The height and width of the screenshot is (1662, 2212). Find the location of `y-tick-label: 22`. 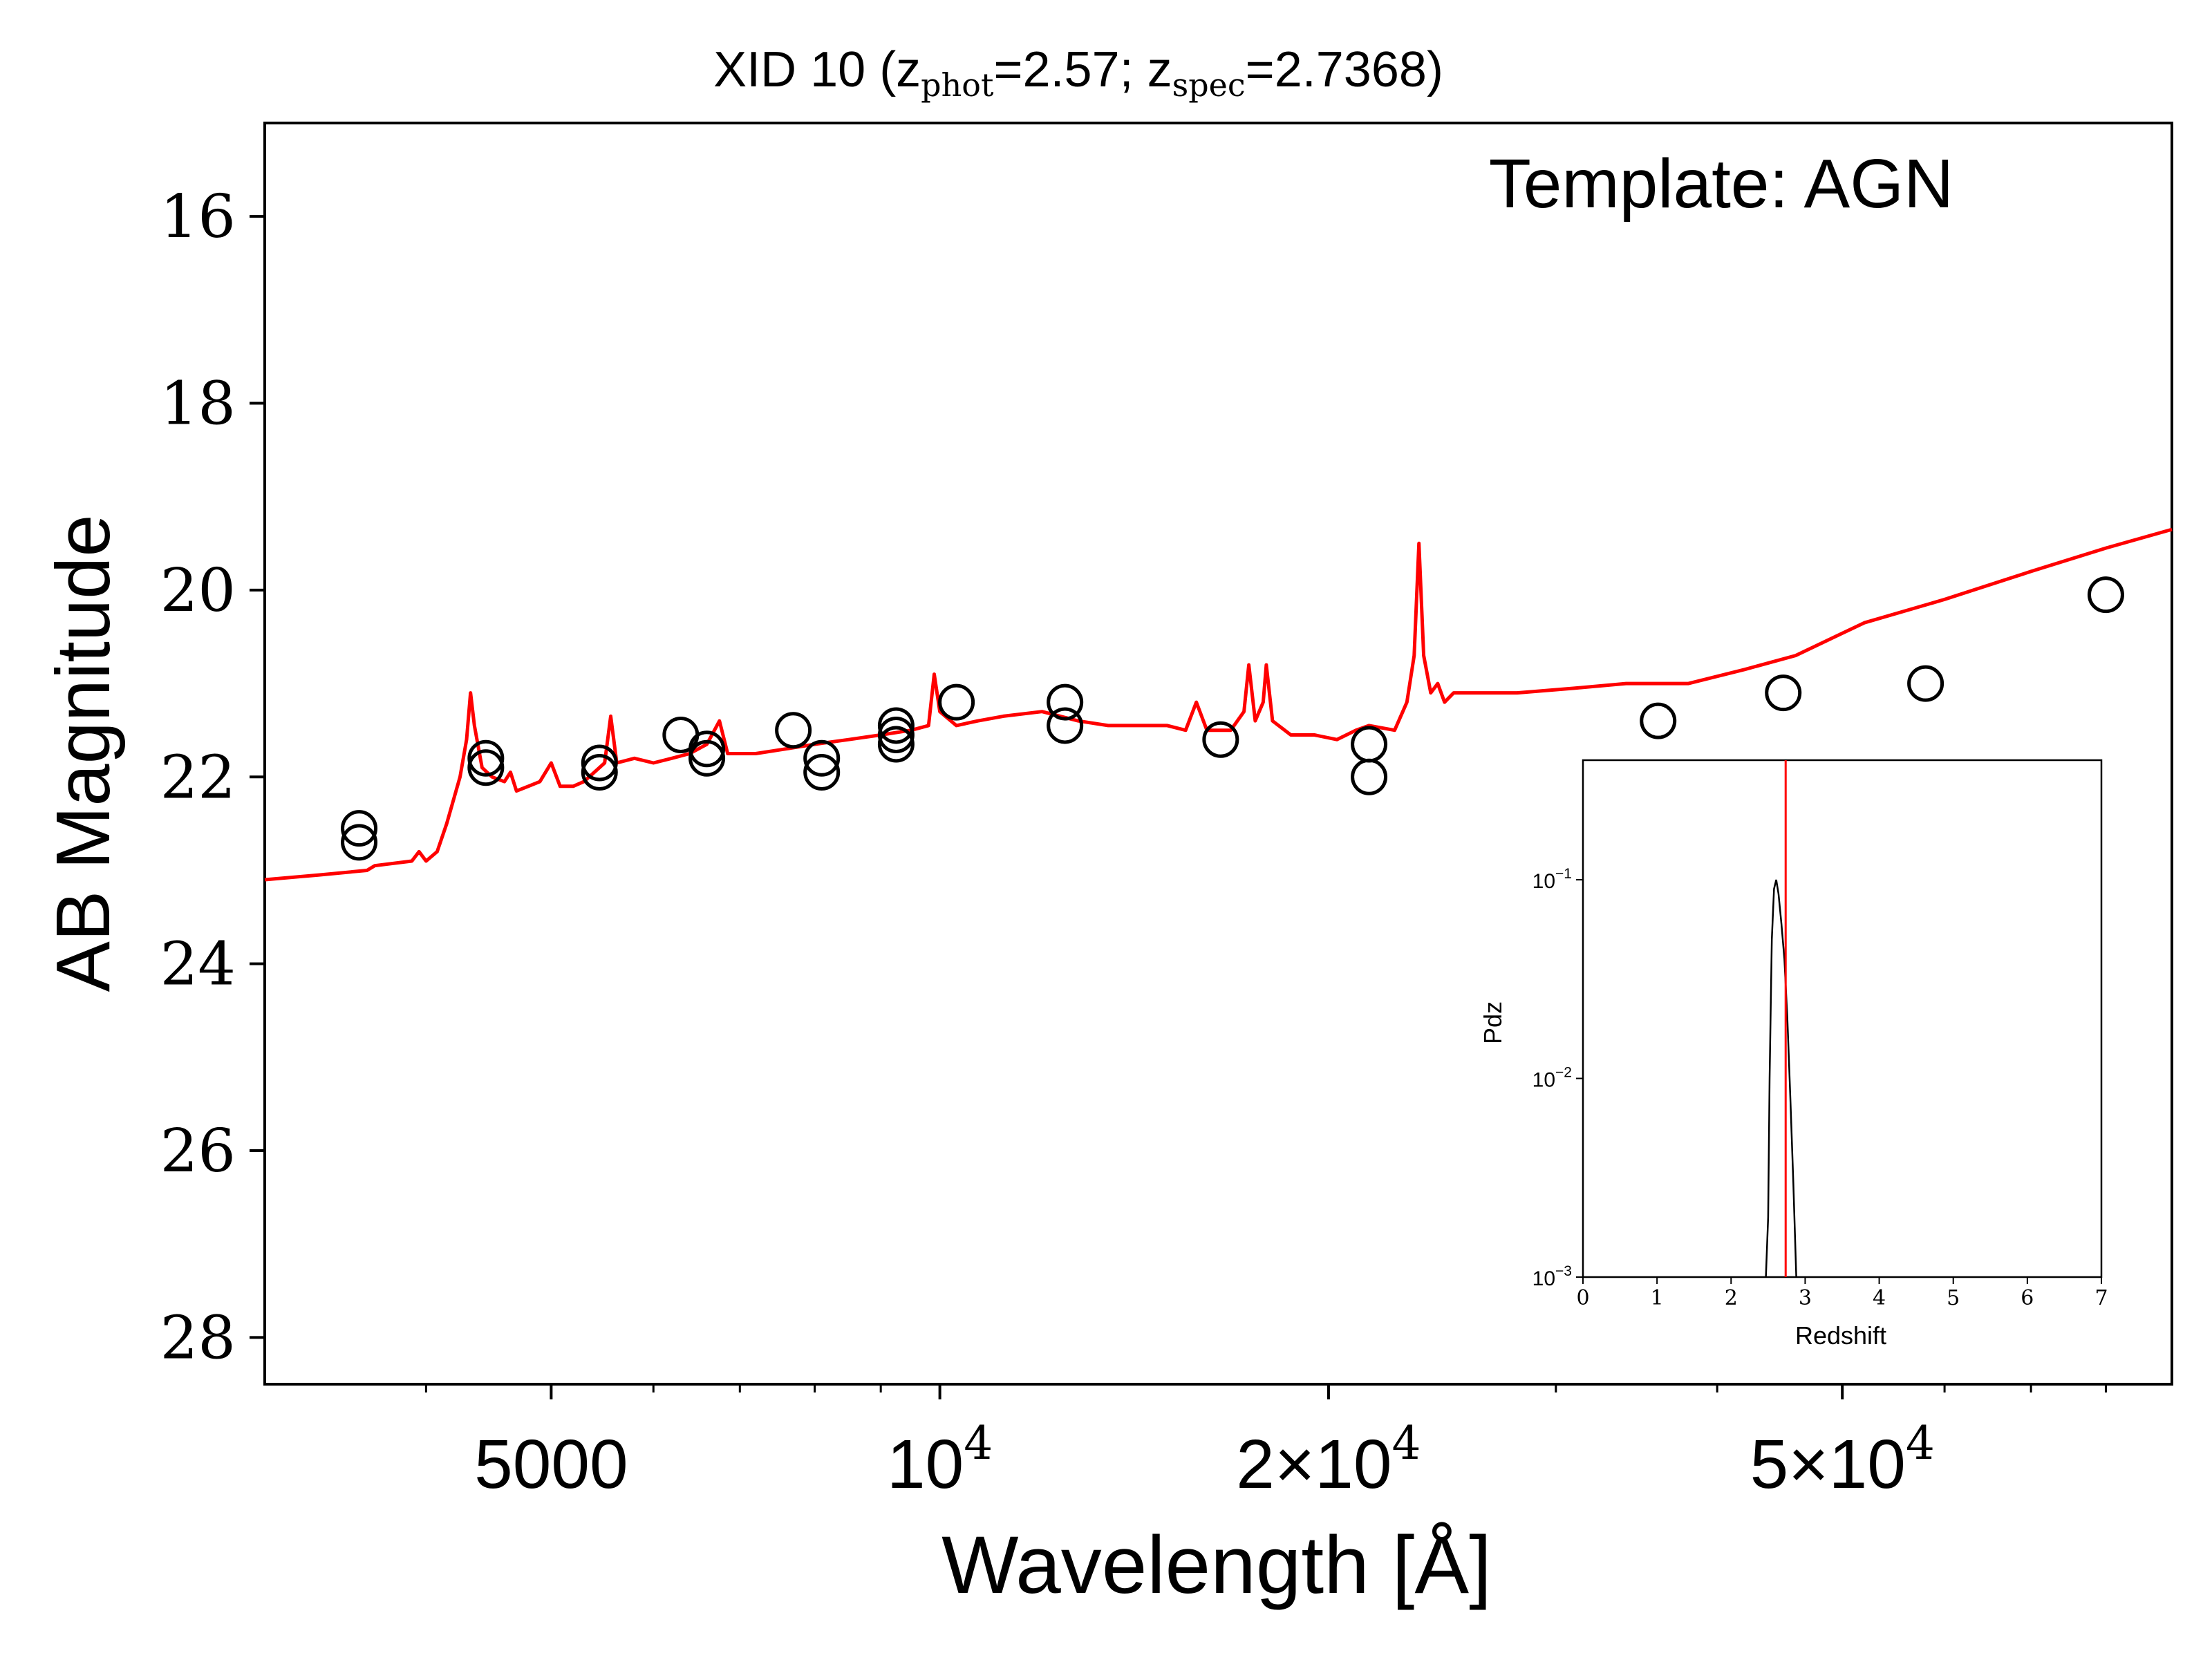

y-tick-label: 22 is located at coordinates (198, 777).